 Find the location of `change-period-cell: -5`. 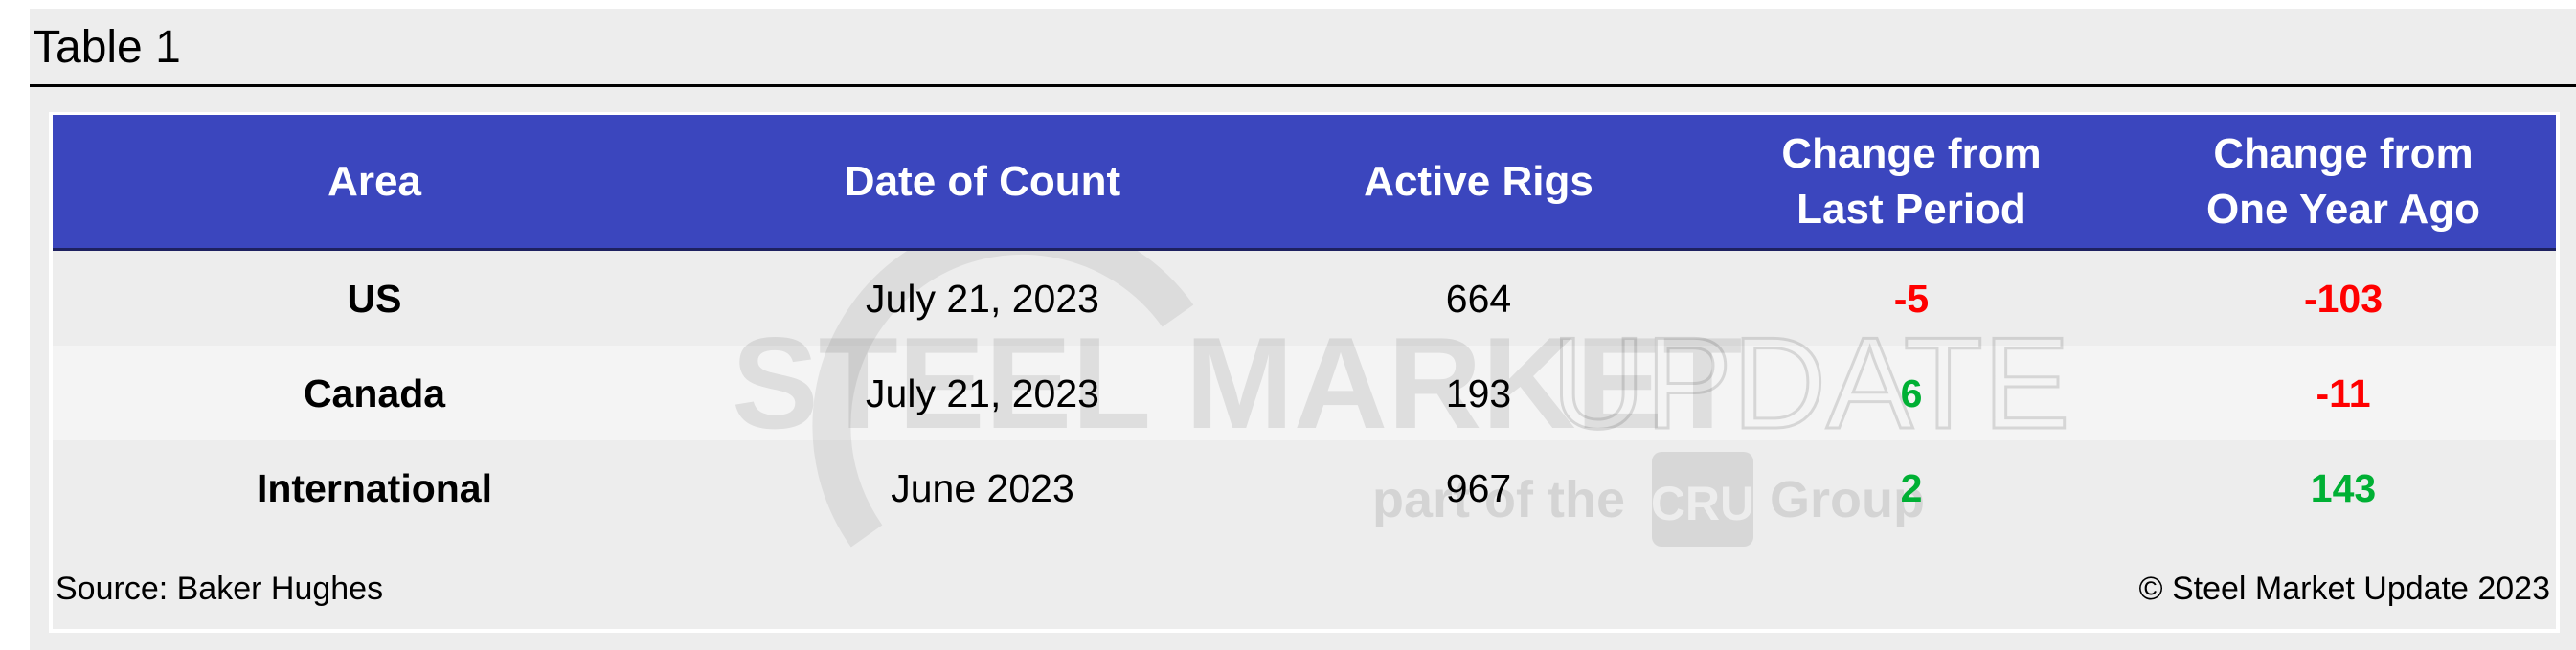

change-period-cell: -5 is located at coordinates (1911, 298).